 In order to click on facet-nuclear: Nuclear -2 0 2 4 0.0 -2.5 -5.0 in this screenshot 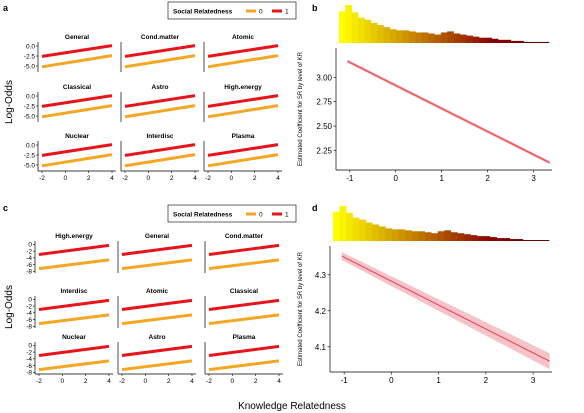, I will do `click(70, 157)`.